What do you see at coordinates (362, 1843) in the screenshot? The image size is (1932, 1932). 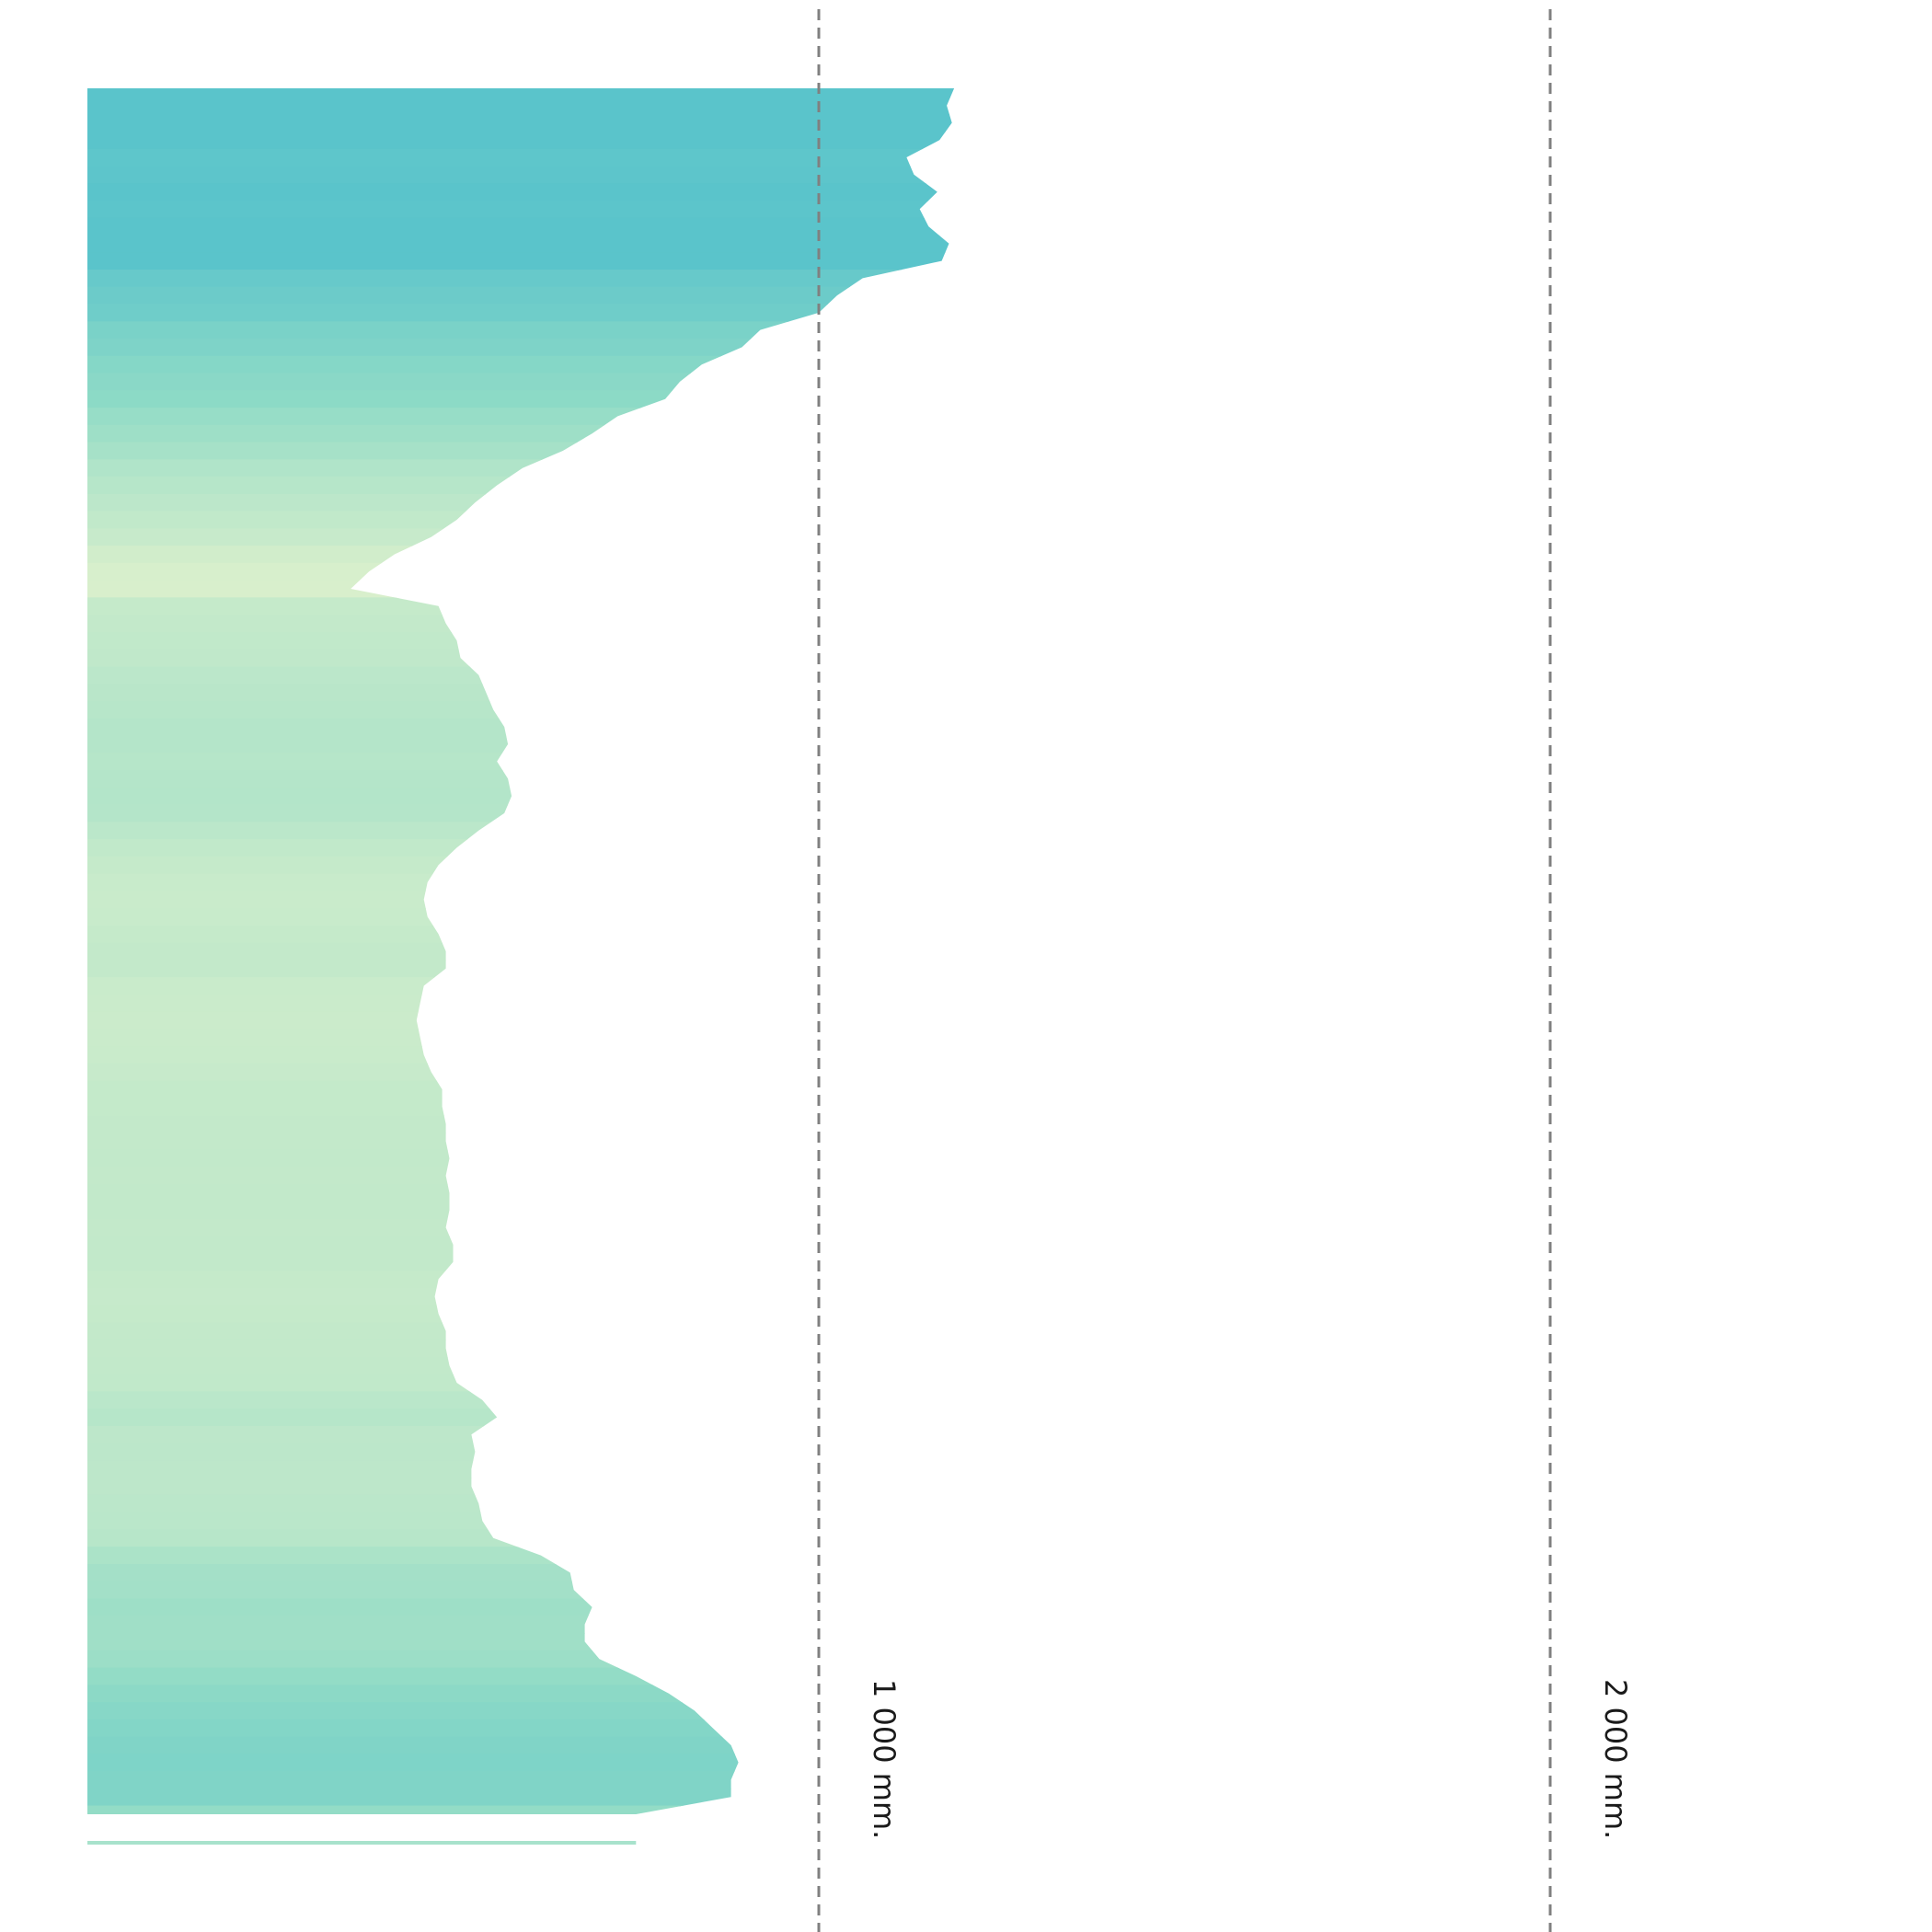 I see `baseline-bar` at bounding box center [362, 1843].